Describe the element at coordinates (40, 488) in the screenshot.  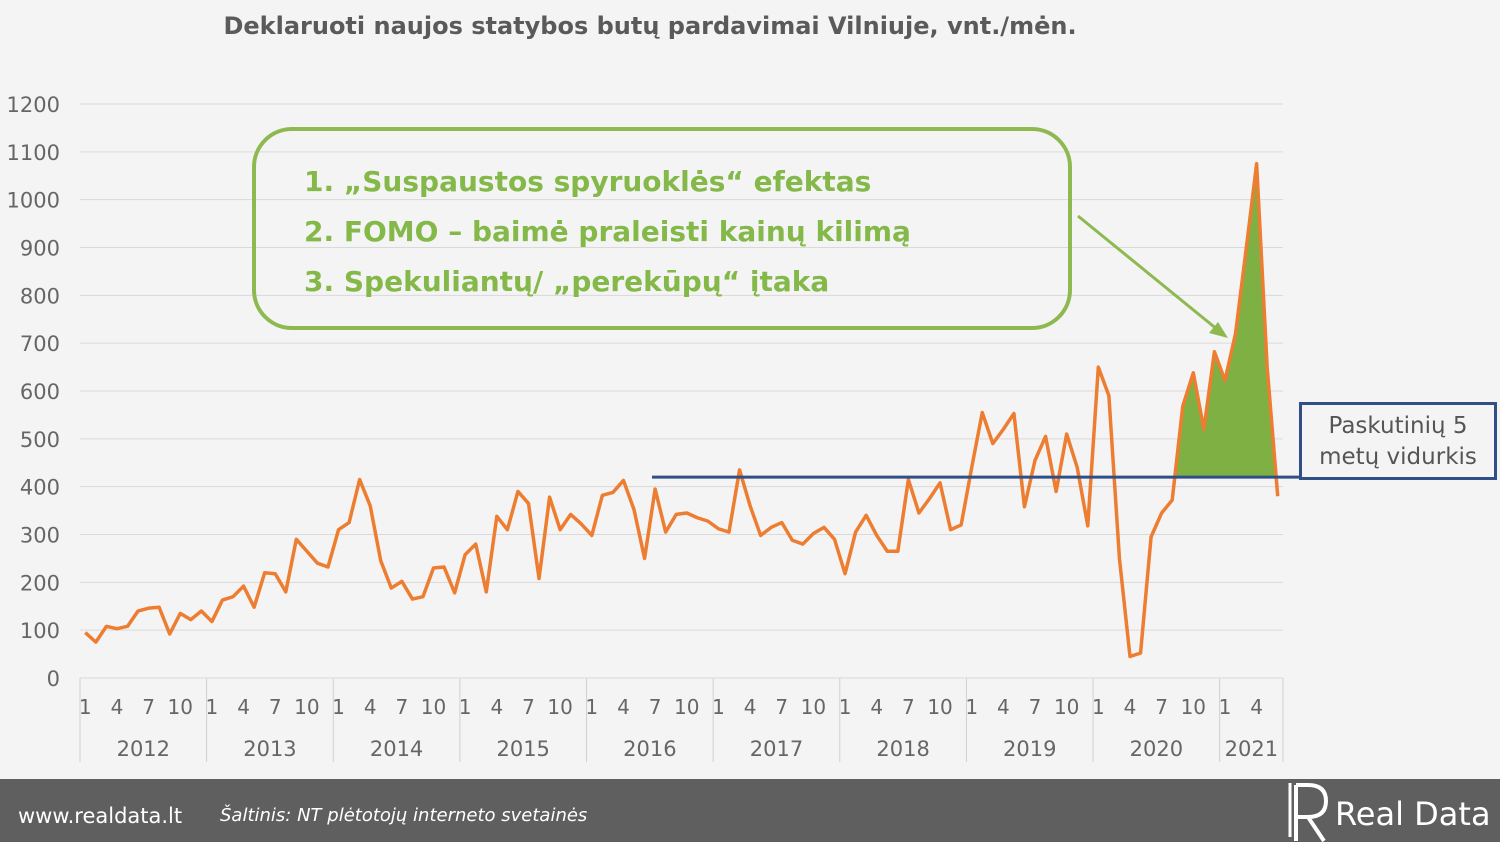
I see `y-tick-label: 400` at that location.